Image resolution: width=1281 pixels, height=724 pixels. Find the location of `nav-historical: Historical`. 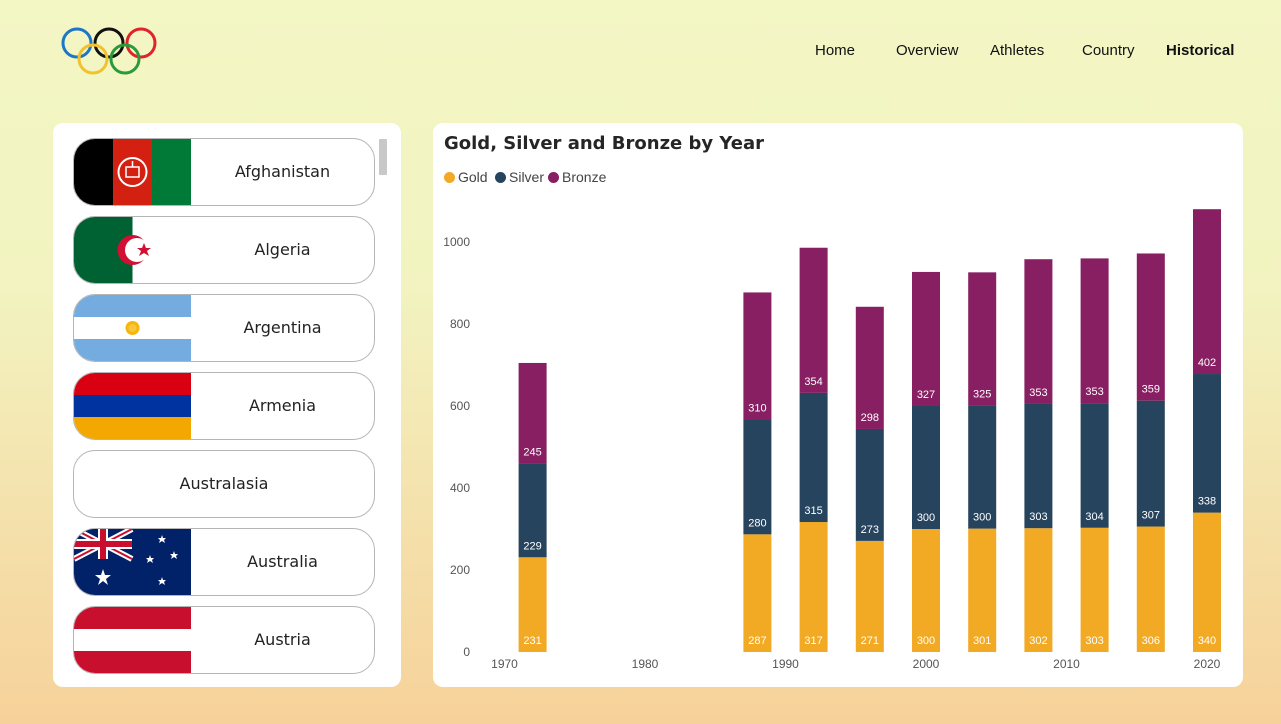

nav-historical: Historical is located at coordinates (1200, 50).